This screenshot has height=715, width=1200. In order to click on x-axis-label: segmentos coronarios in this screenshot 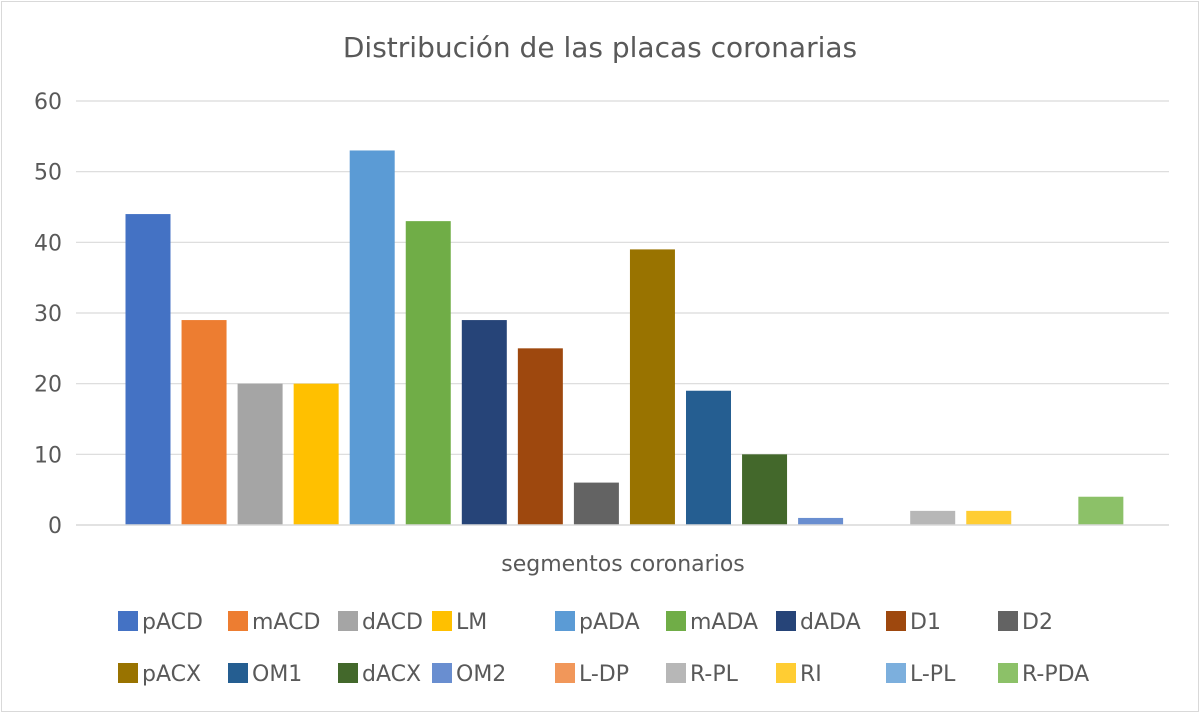, I will do `click(623, 564)`.